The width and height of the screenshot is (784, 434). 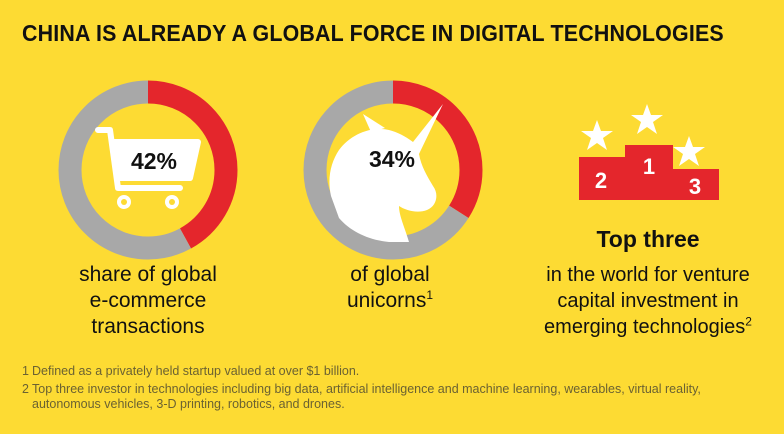 What do you see at coordinates (647, 119) in the screenshot?
I see `star-center-icon` at bounding box center [647, 119].